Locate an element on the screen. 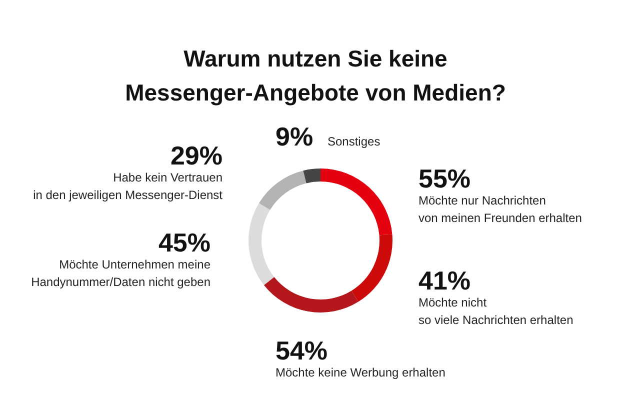 This screenshot has width=630, height=412. slice-label: Möchte nicht so viele Nachrichten erhalten is located at coordinates (496, 311).